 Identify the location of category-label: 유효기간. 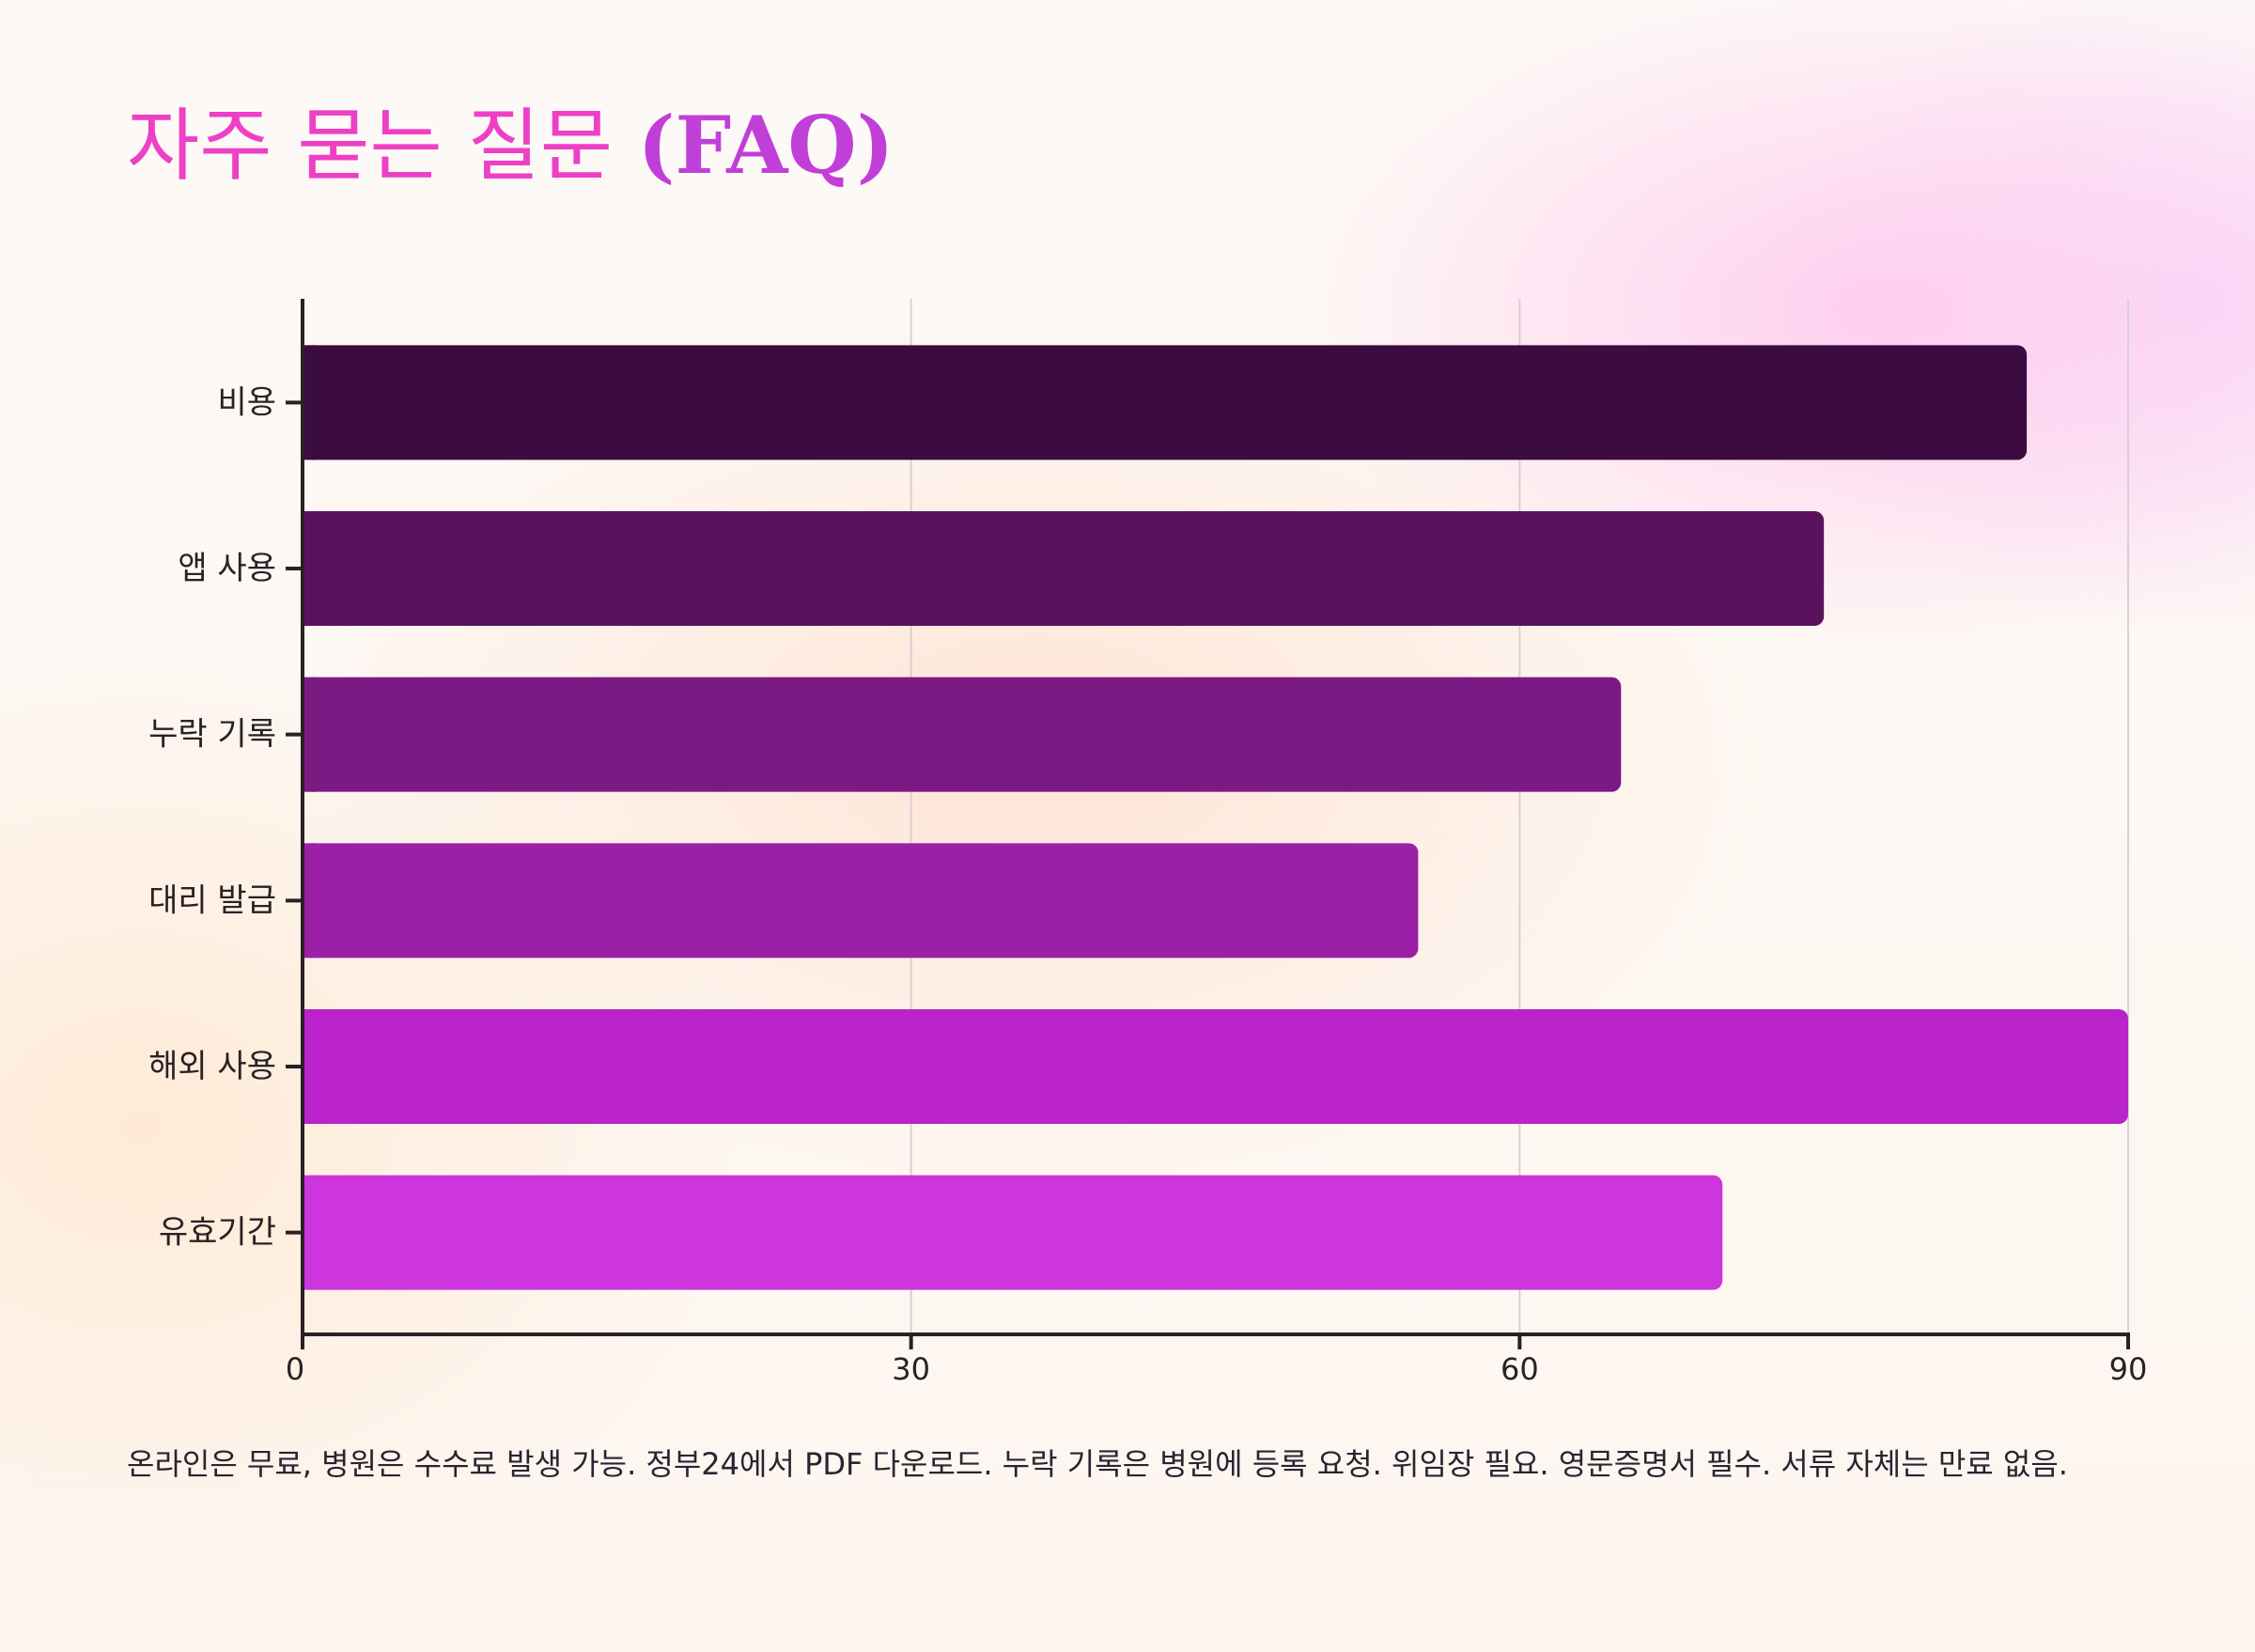
(217, 1233).